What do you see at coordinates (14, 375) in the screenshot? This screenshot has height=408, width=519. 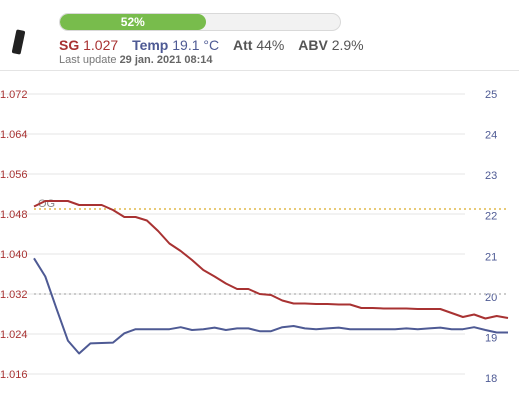 I see `left-tick-label: 1.016` at bounding box center [14, 375].